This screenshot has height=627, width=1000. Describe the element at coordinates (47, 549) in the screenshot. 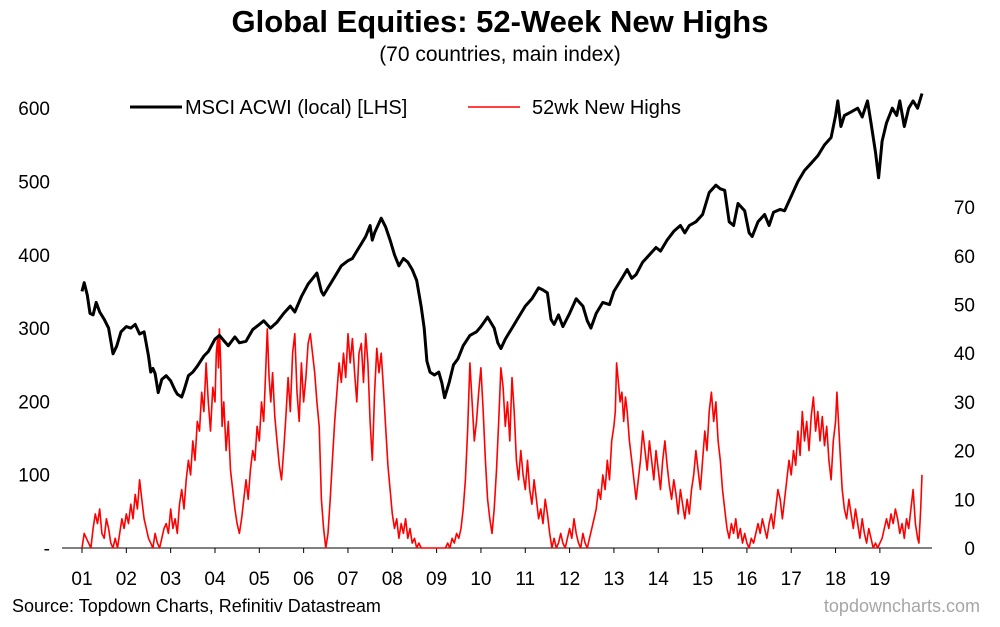

I see `left-tick-label-0: -` at that location.